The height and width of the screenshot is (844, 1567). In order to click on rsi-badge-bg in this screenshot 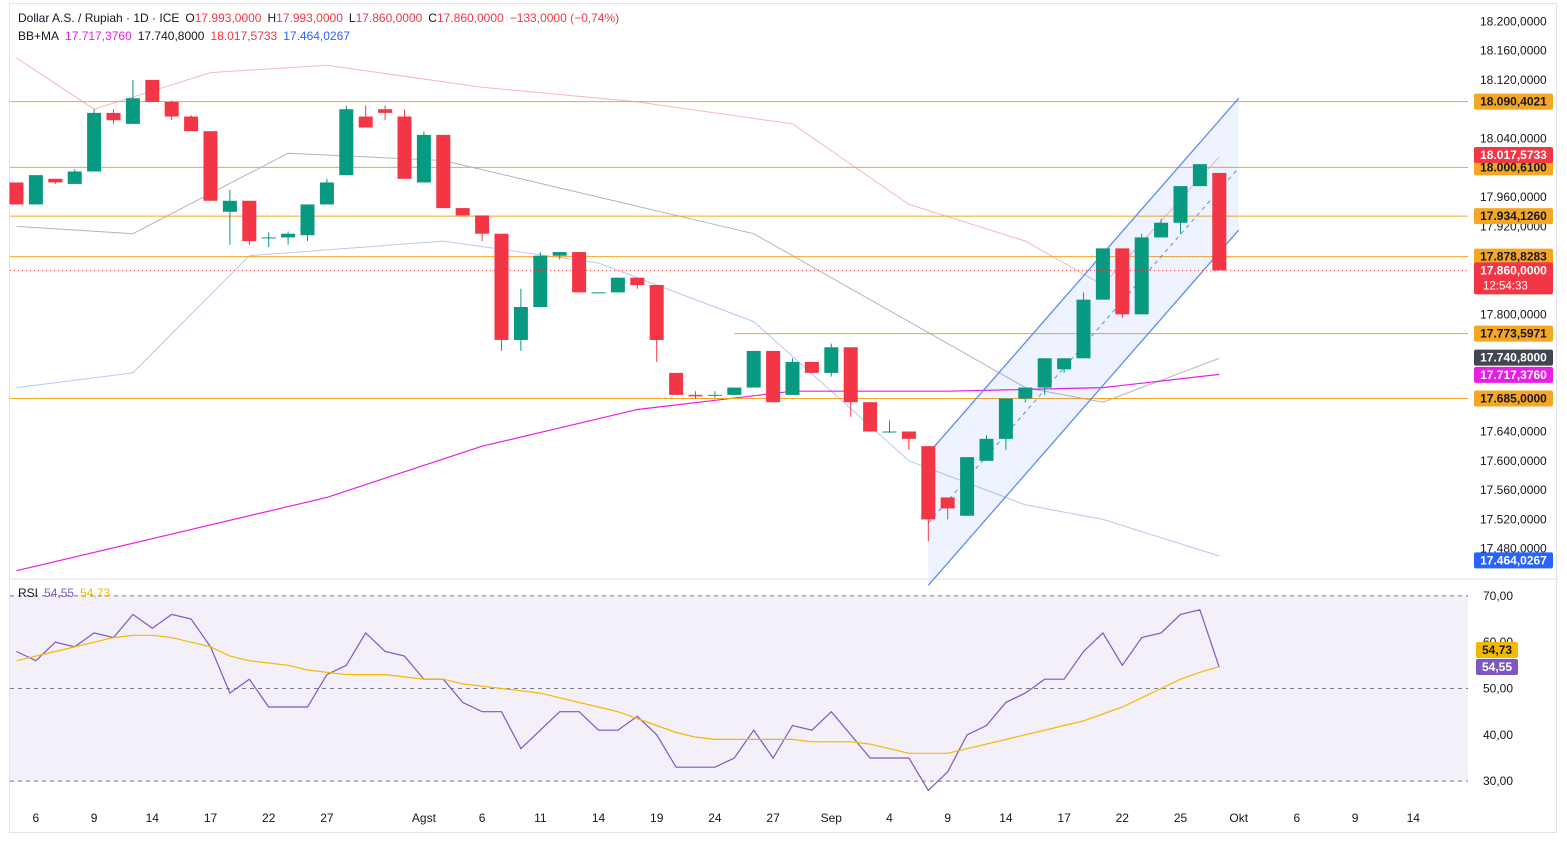, I will do `click(1497, 667)`.